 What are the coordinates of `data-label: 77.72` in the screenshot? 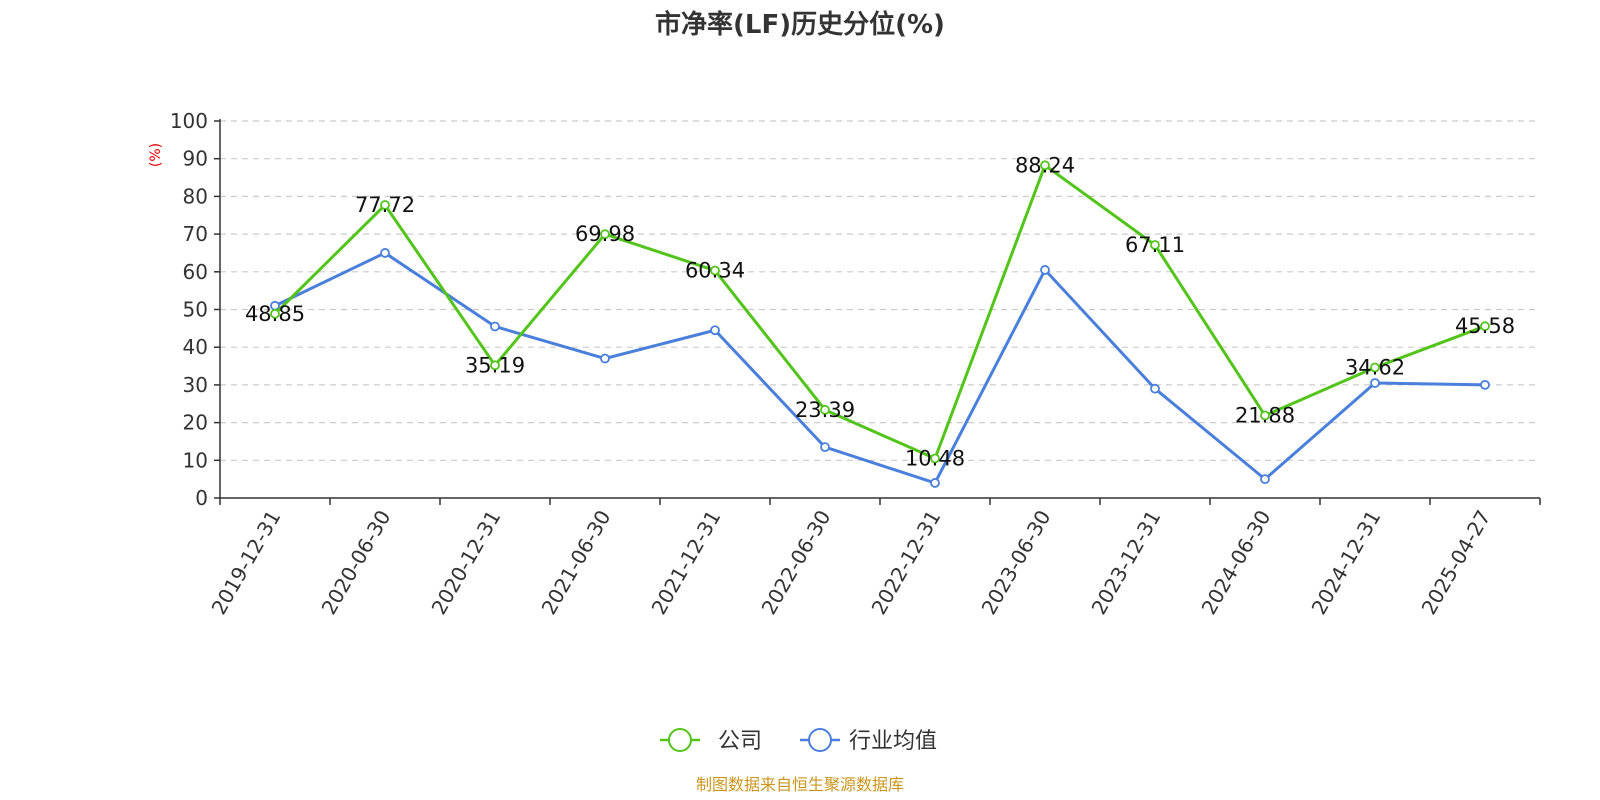 It's located at (385, 205).